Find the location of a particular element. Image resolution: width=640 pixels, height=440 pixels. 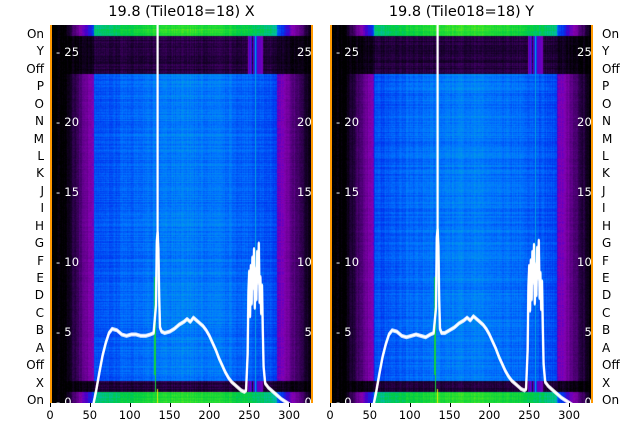

panel-title-x: 19.8 (Tile018=18) X is located at coordinates (181, 12).